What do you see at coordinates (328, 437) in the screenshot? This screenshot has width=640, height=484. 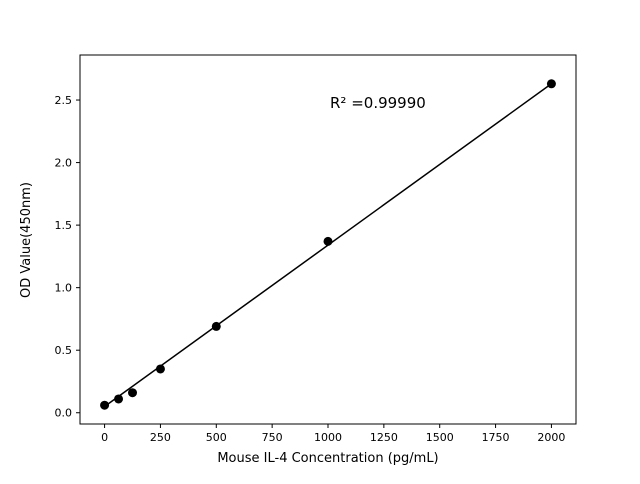 I see `x-tick-label: 1000` at bounding box center [328, 437].